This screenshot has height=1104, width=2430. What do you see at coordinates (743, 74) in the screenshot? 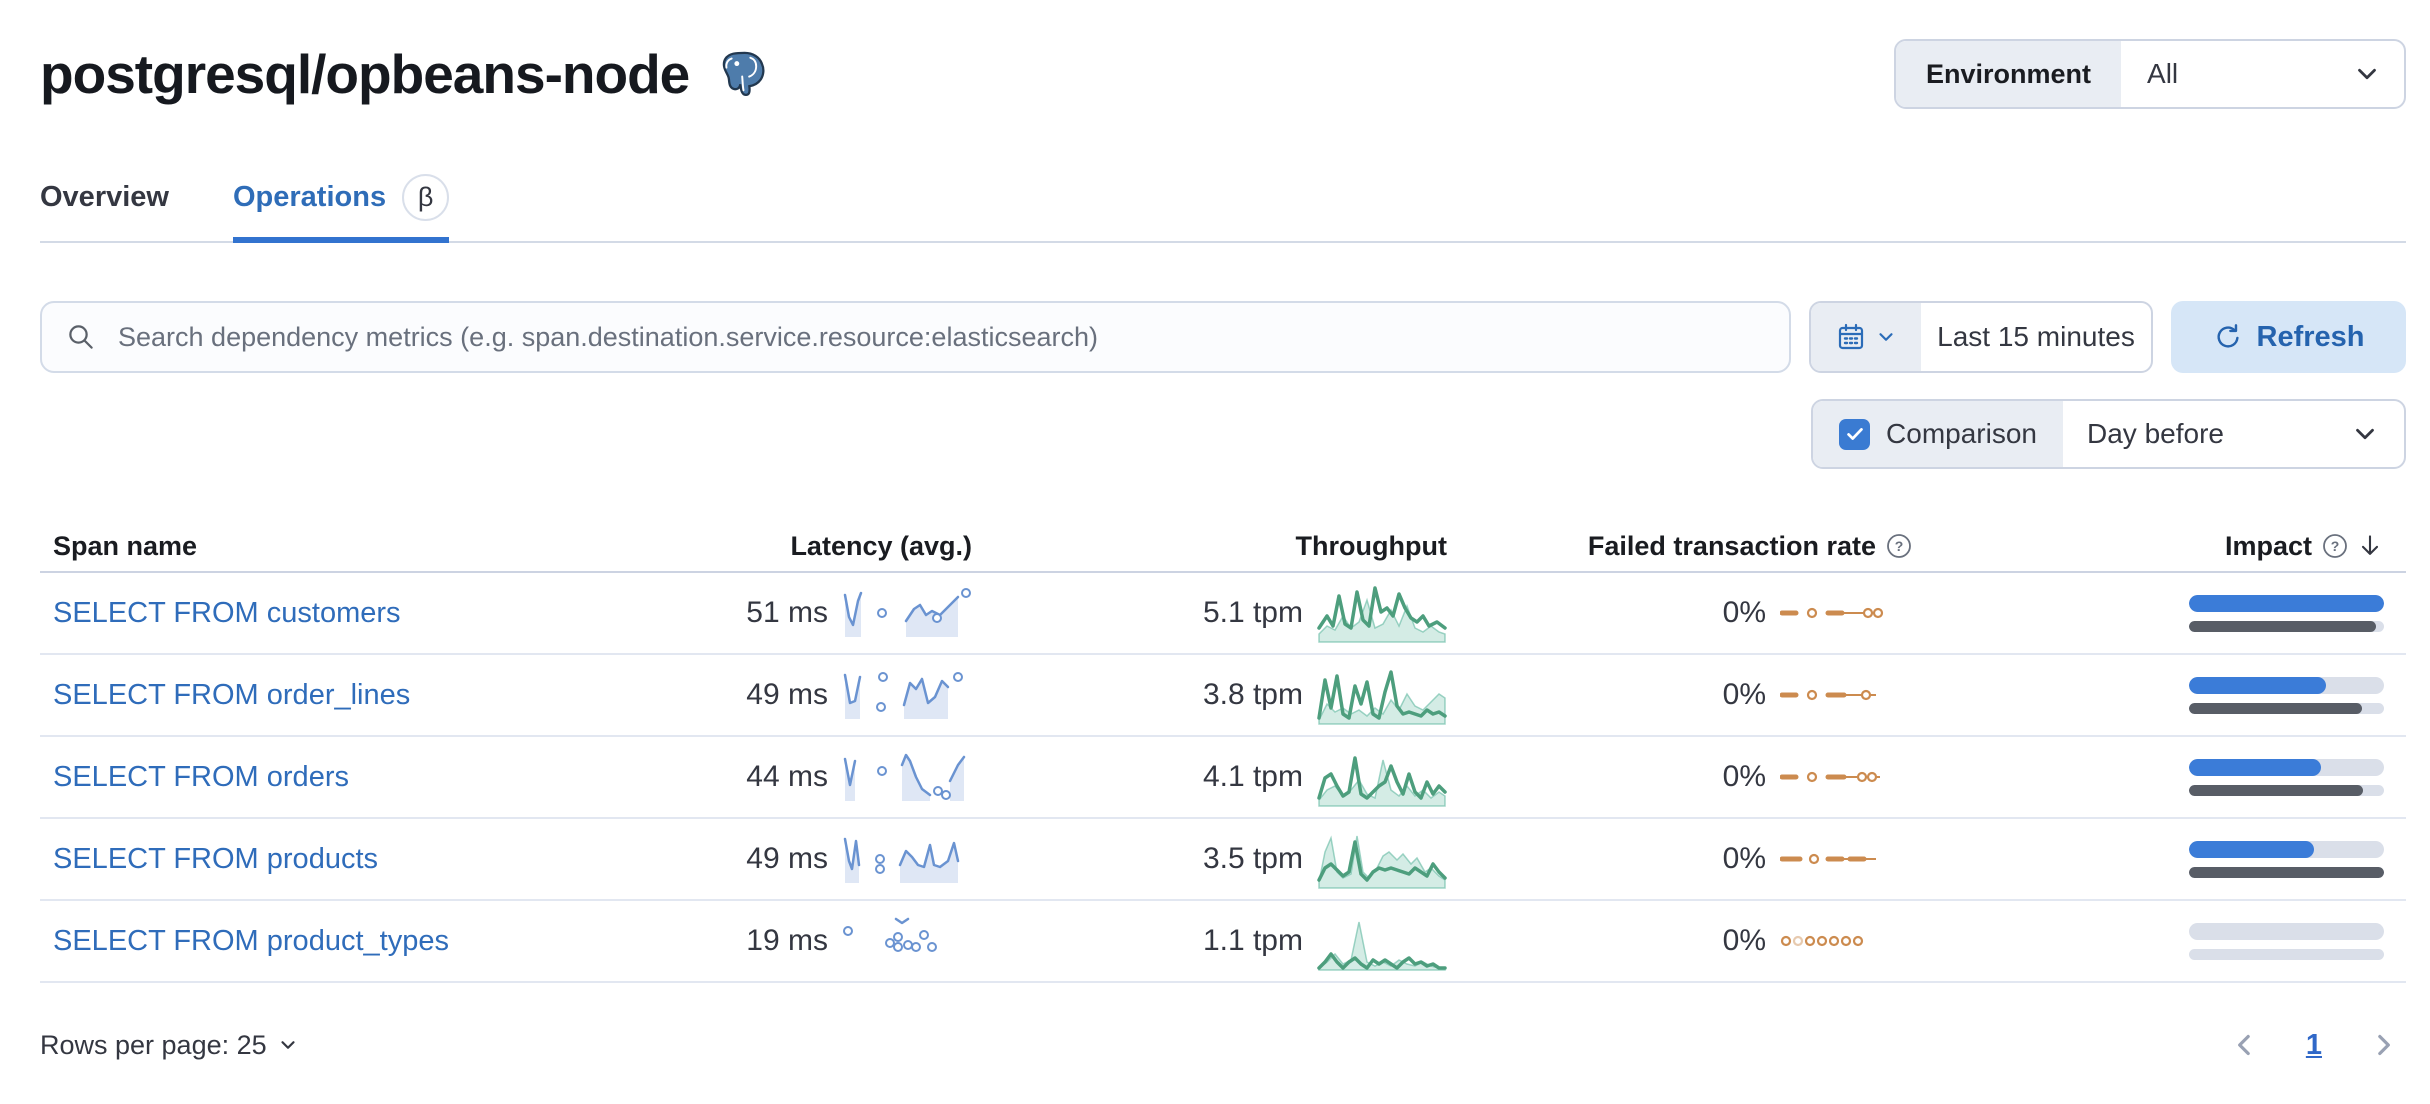
I see `postgresql-icon` at bounding box center [743, 74].